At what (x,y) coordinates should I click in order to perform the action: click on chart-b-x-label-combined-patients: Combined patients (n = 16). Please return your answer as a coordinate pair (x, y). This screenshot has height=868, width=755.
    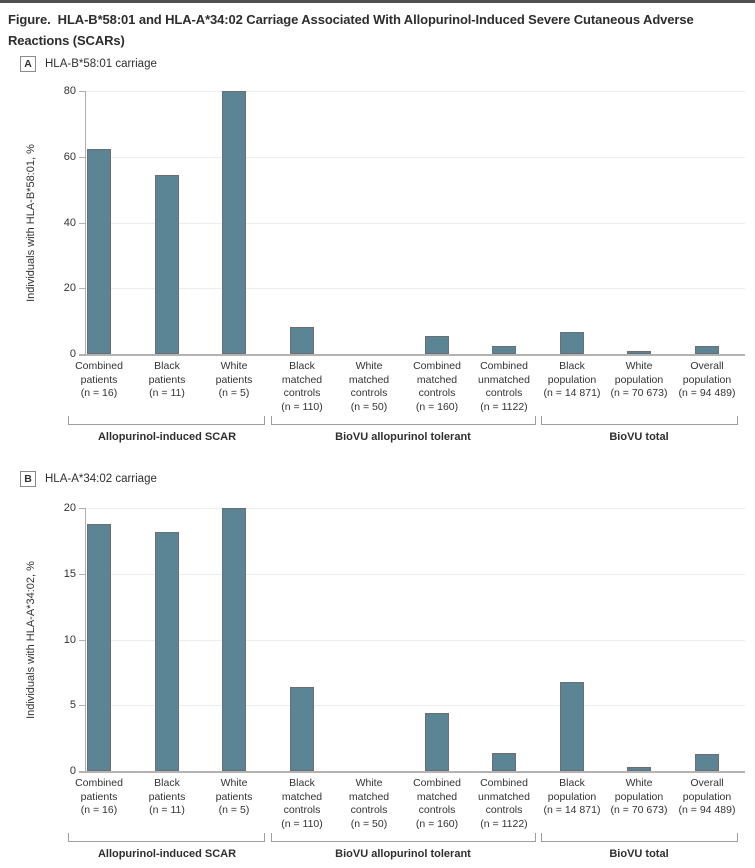
    Looking at the image, I should click on (99, 796).